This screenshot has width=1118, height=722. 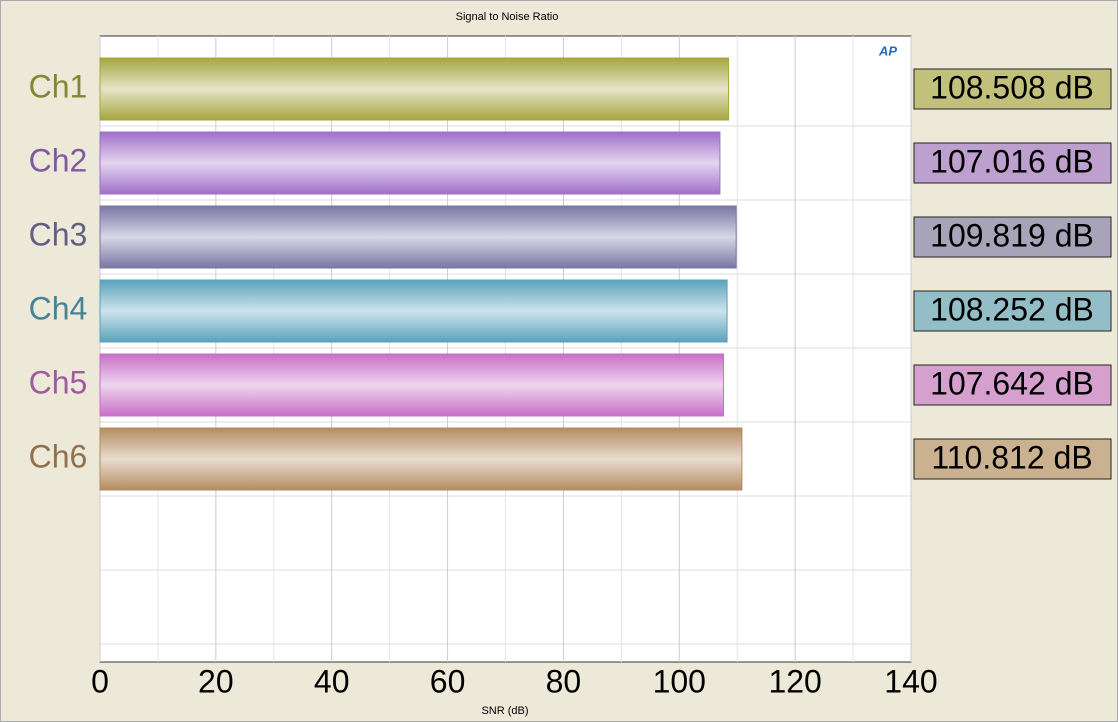 I want to click on x-tick-label: 0, so click(x=100, y=681).